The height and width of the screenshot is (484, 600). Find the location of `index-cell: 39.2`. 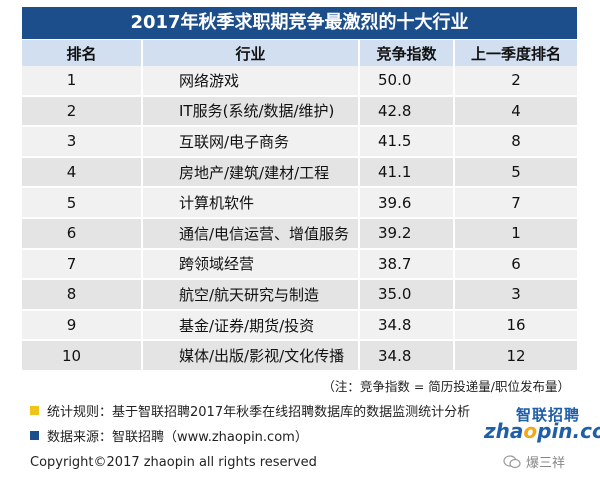

index-cell: 39.2 is located at coordinates (407, 233).